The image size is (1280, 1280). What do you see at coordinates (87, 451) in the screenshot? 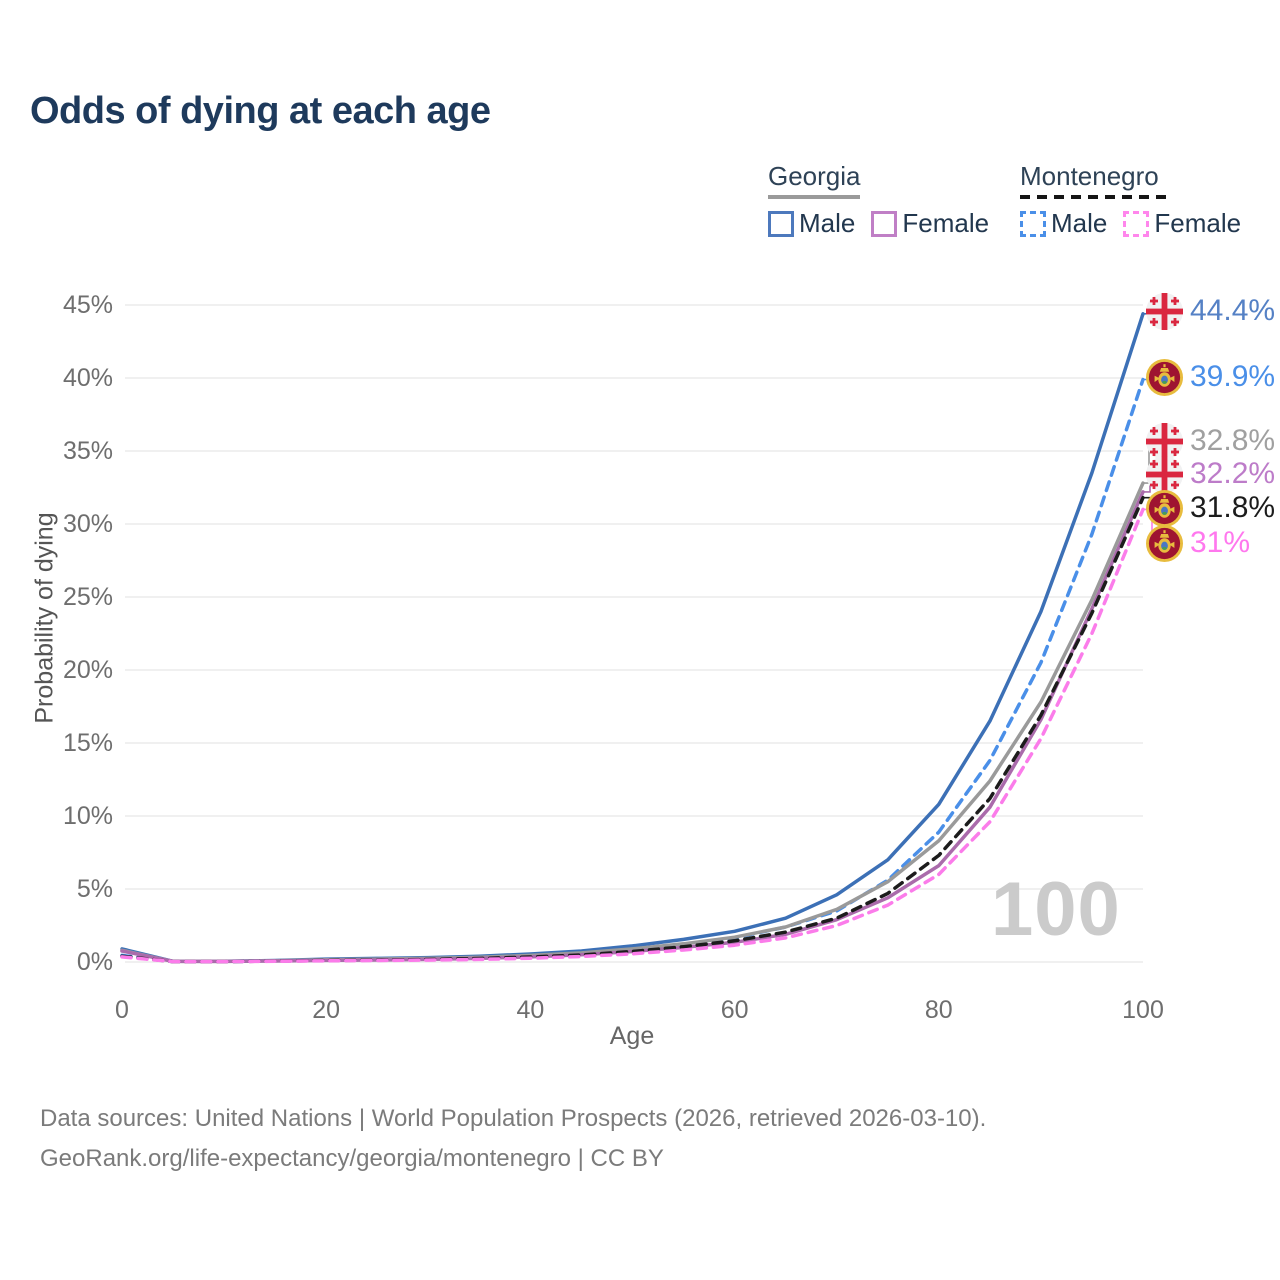
I see `y-tick-label: 35%` at bounding box center [87, 451].